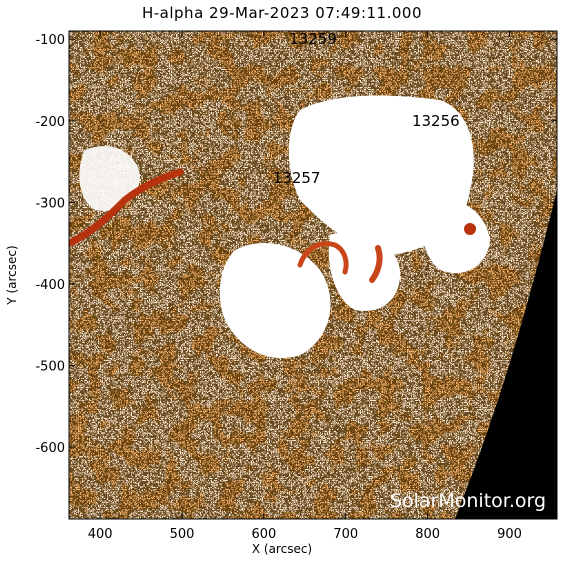 The width and height of the screenshot is (564, 564). Describe the element at coordinates (50, 367) in the screenshot. I see `y-tick-label: -500` at that location.